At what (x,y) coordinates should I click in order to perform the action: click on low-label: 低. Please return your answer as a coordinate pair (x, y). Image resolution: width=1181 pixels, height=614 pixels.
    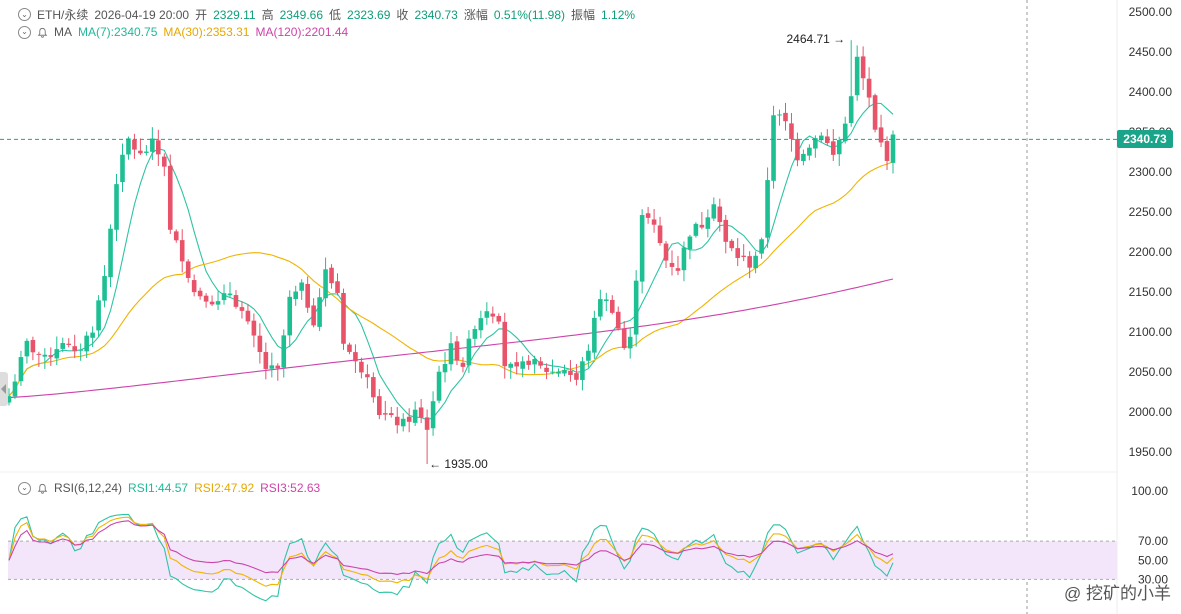
    Looking at the image, I should click on (335, 15).